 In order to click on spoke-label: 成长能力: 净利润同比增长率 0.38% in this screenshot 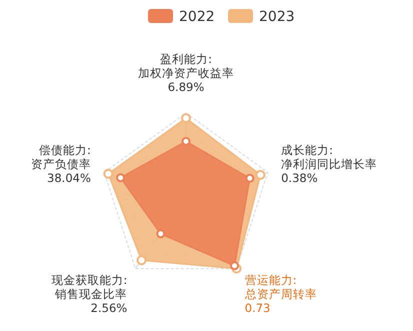, I will do `click(329, 164)`.